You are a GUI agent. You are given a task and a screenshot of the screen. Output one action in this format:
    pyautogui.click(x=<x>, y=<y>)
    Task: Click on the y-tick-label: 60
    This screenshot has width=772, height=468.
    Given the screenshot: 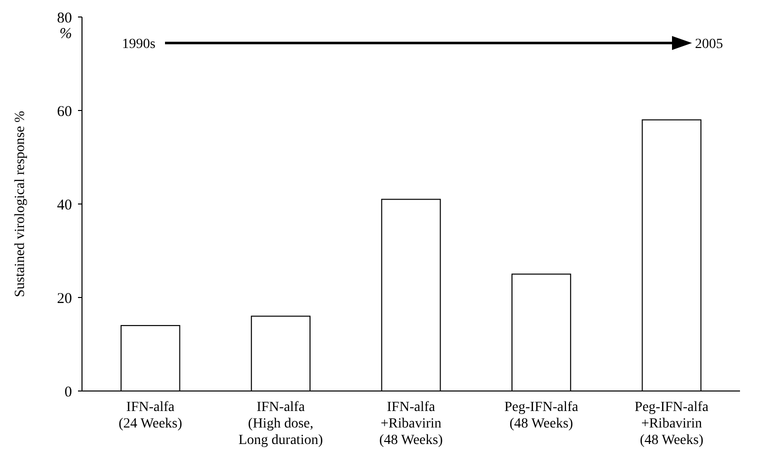 What is the action you would take?
    pyautogui.click(x=64, y=112)
    